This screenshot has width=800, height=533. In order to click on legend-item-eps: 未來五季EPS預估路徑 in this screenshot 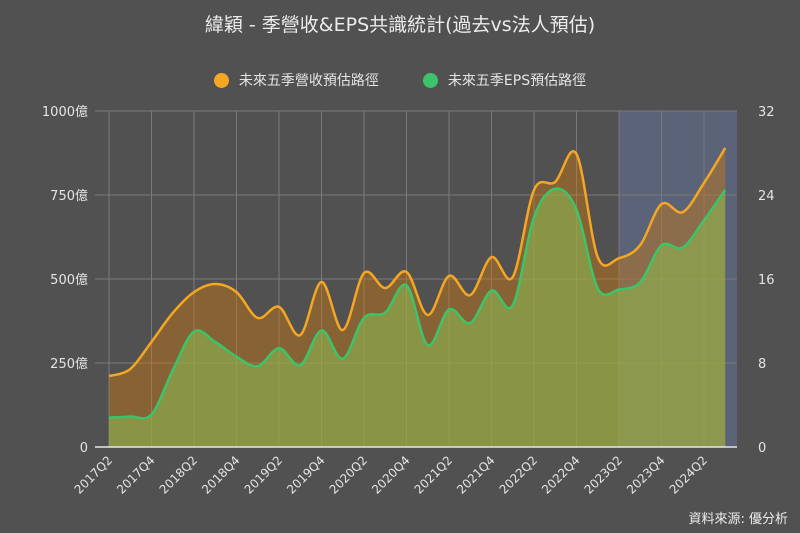, I will do `click(504, 80)`.